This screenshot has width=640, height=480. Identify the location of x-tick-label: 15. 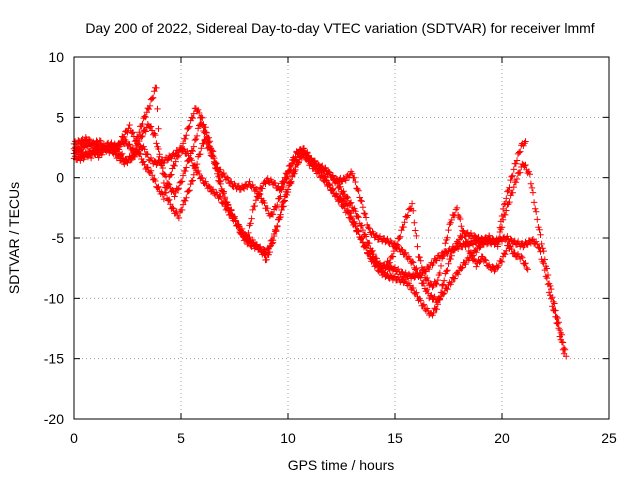
(395, 438).